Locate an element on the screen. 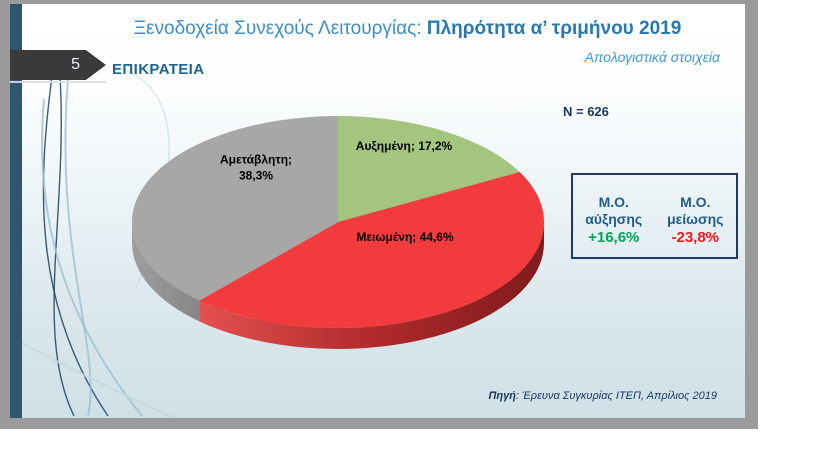  source-text: : Έρευνα Συγκυρίας ΙΤΕΠ, Απρίλιος 2019 is located at coordinates (616, 396).